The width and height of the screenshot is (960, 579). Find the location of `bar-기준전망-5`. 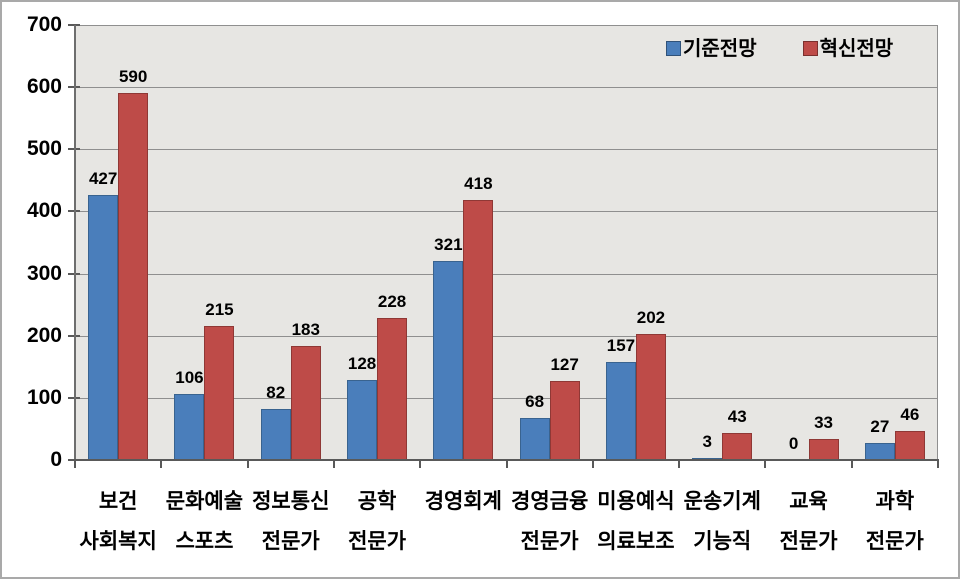

bar-기준전망-5 is located at coordinates (534, 438).